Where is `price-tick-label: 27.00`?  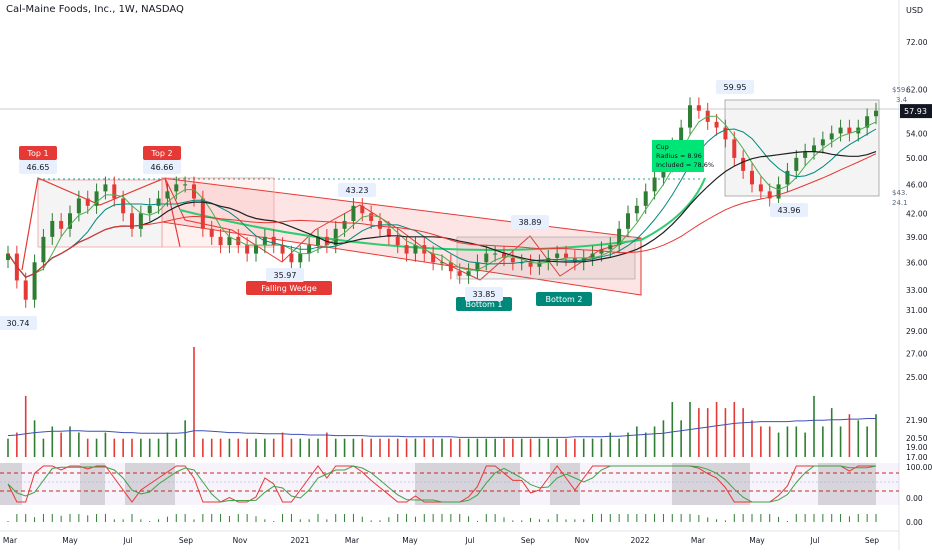
price-tick-label: 27.00 is located at coordinates (917, 354).